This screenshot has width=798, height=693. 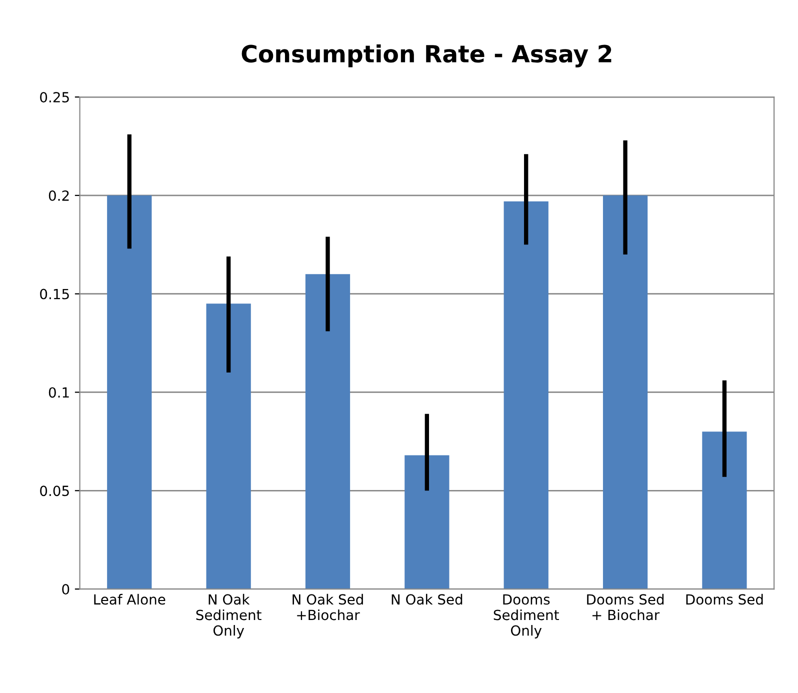 I want to click on x-tick-label: Leaf Alone, so click(x=130, y=599).